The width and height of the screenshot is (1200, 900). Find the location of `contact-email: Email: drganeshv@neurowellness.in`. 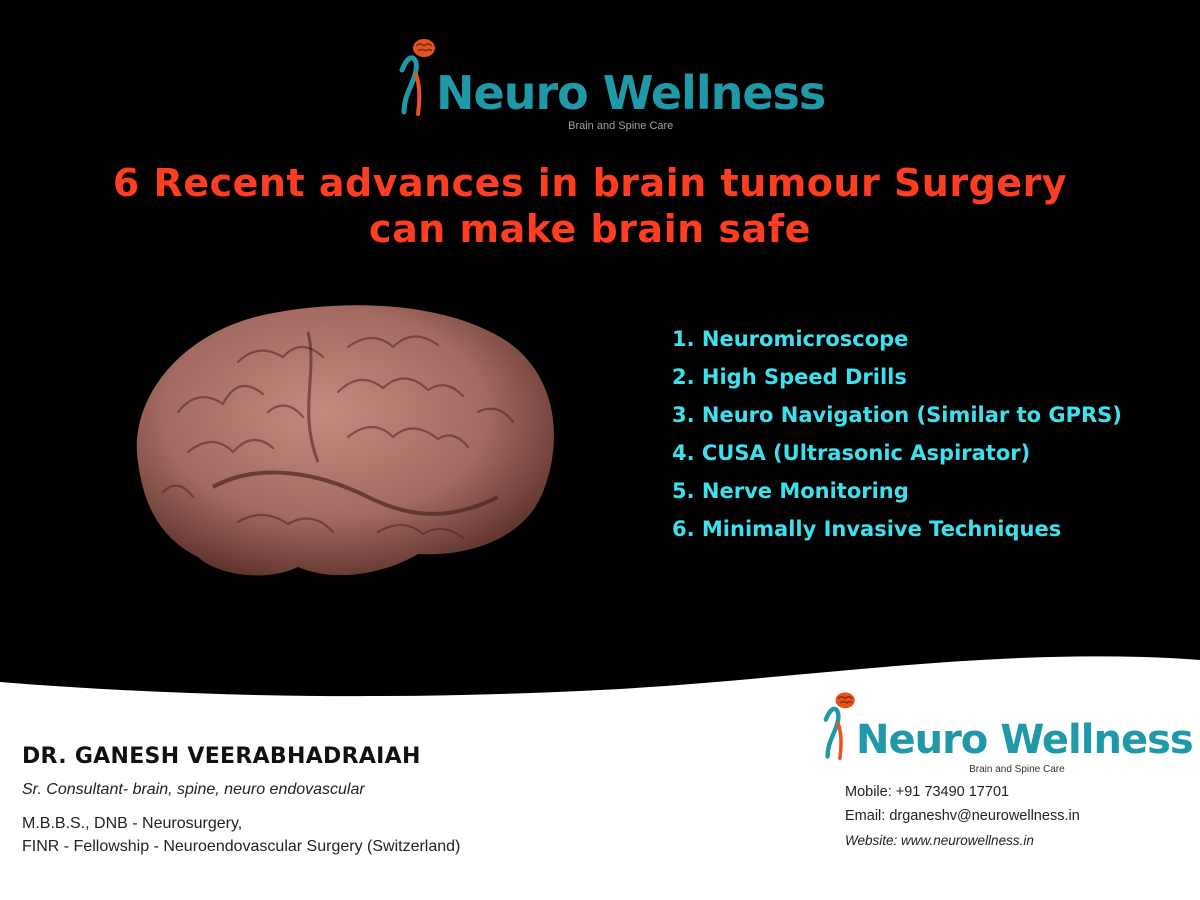

contact-email: Email: drganeshv@neurowellness.in is located at coordinates (962, 816).